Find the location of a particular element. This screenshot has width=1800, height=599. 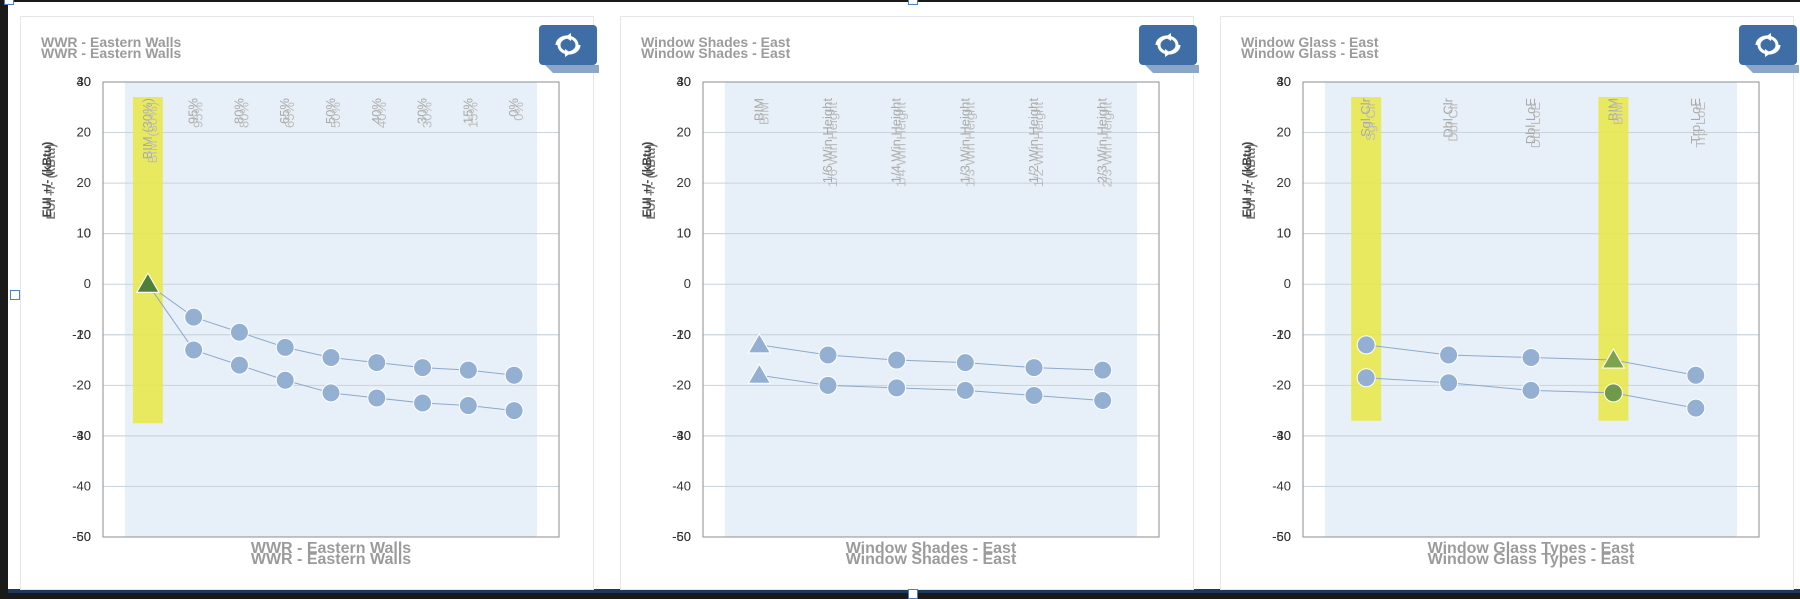

refresh-cycle-icon is located at coordinates (1769, 49).